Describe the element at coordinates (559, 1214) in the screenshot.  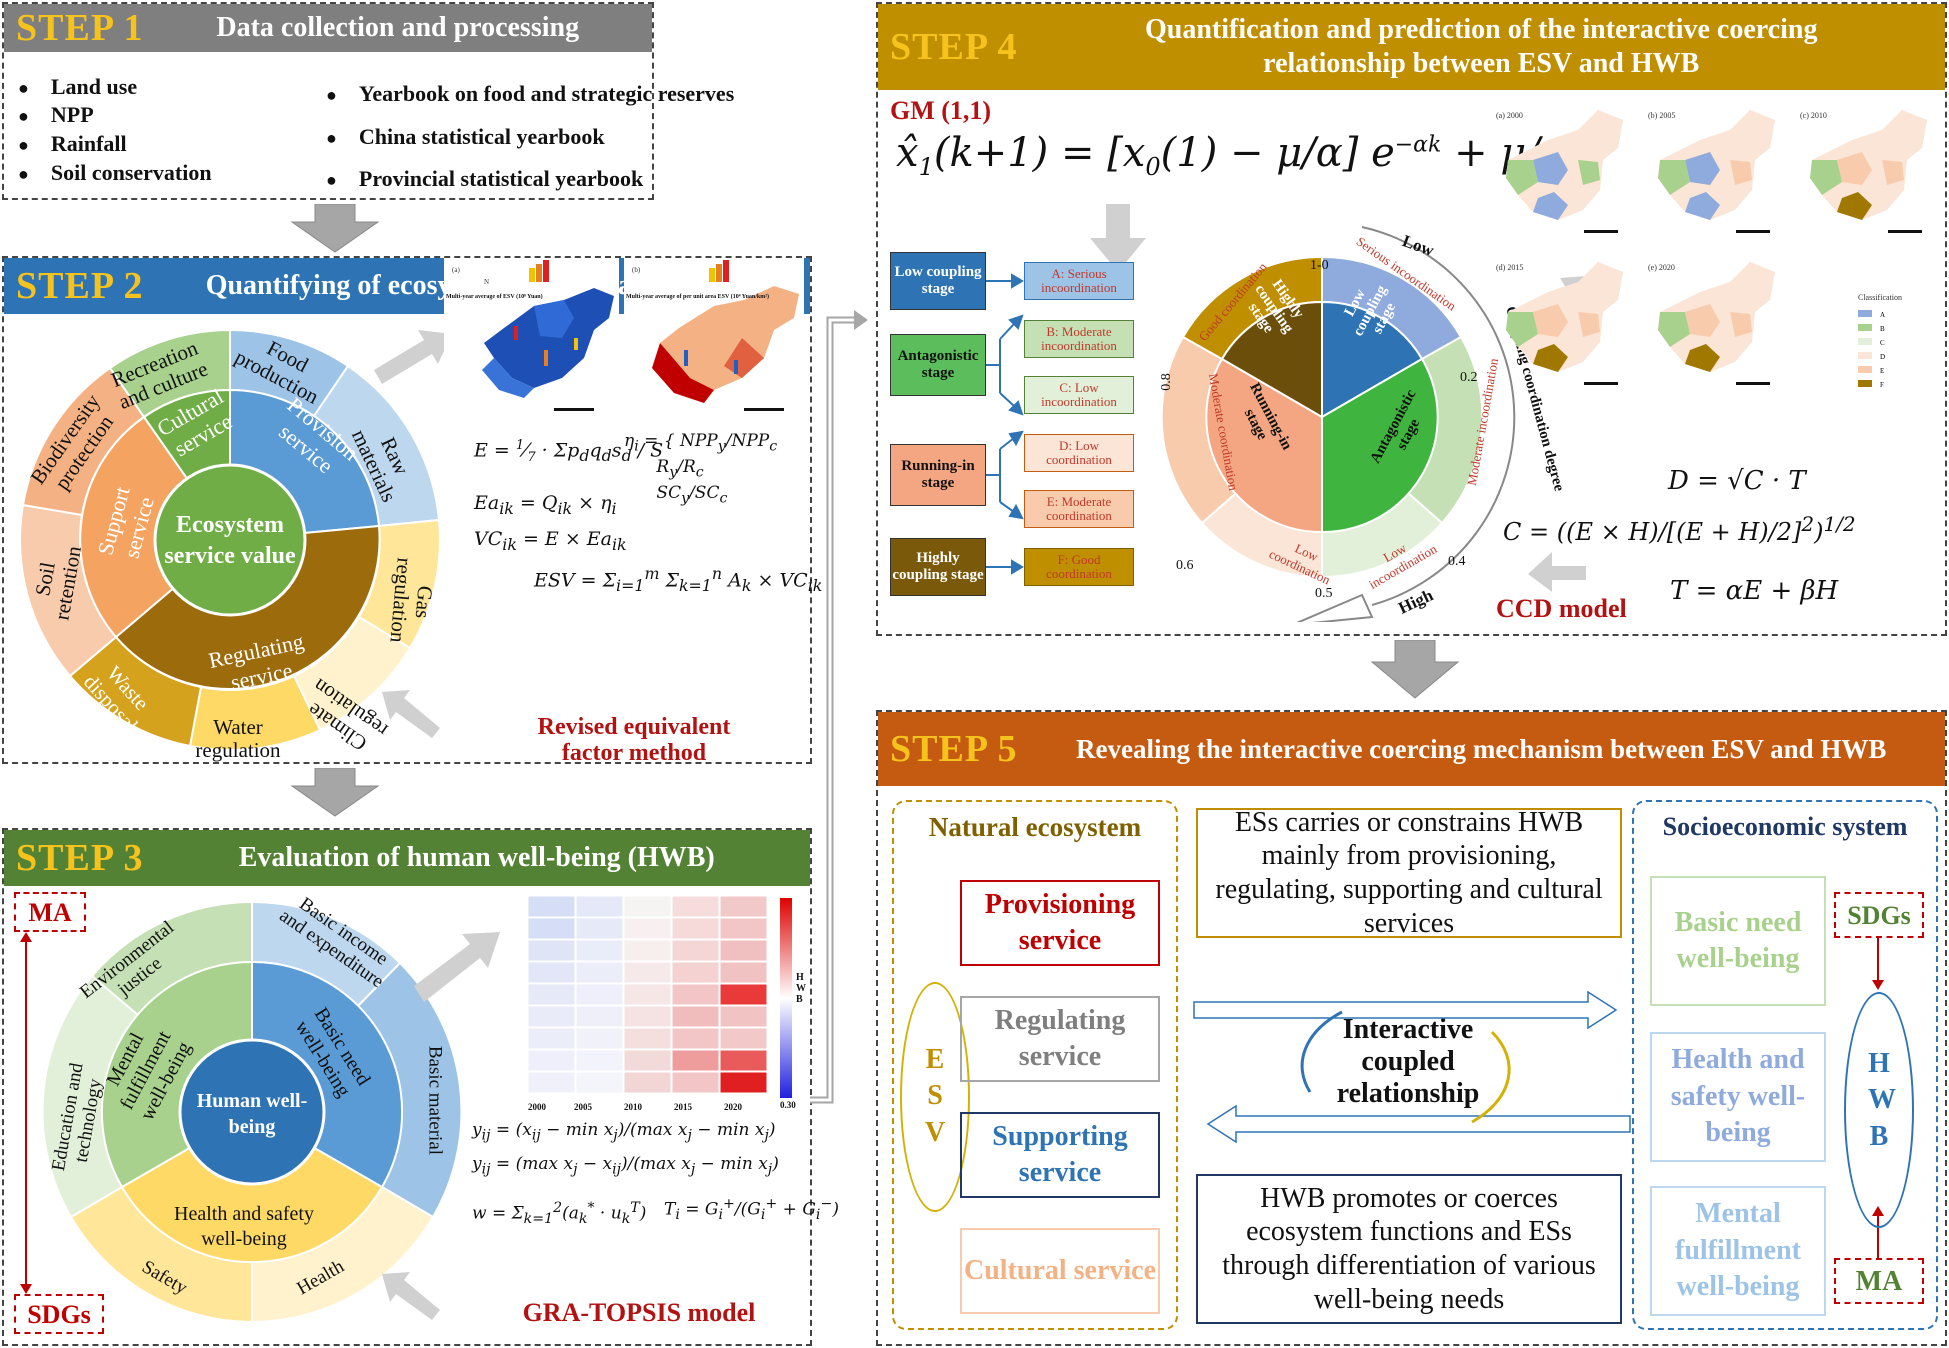
I see `formula-w: w = Σk=12(ak* · ukT)` at that location.